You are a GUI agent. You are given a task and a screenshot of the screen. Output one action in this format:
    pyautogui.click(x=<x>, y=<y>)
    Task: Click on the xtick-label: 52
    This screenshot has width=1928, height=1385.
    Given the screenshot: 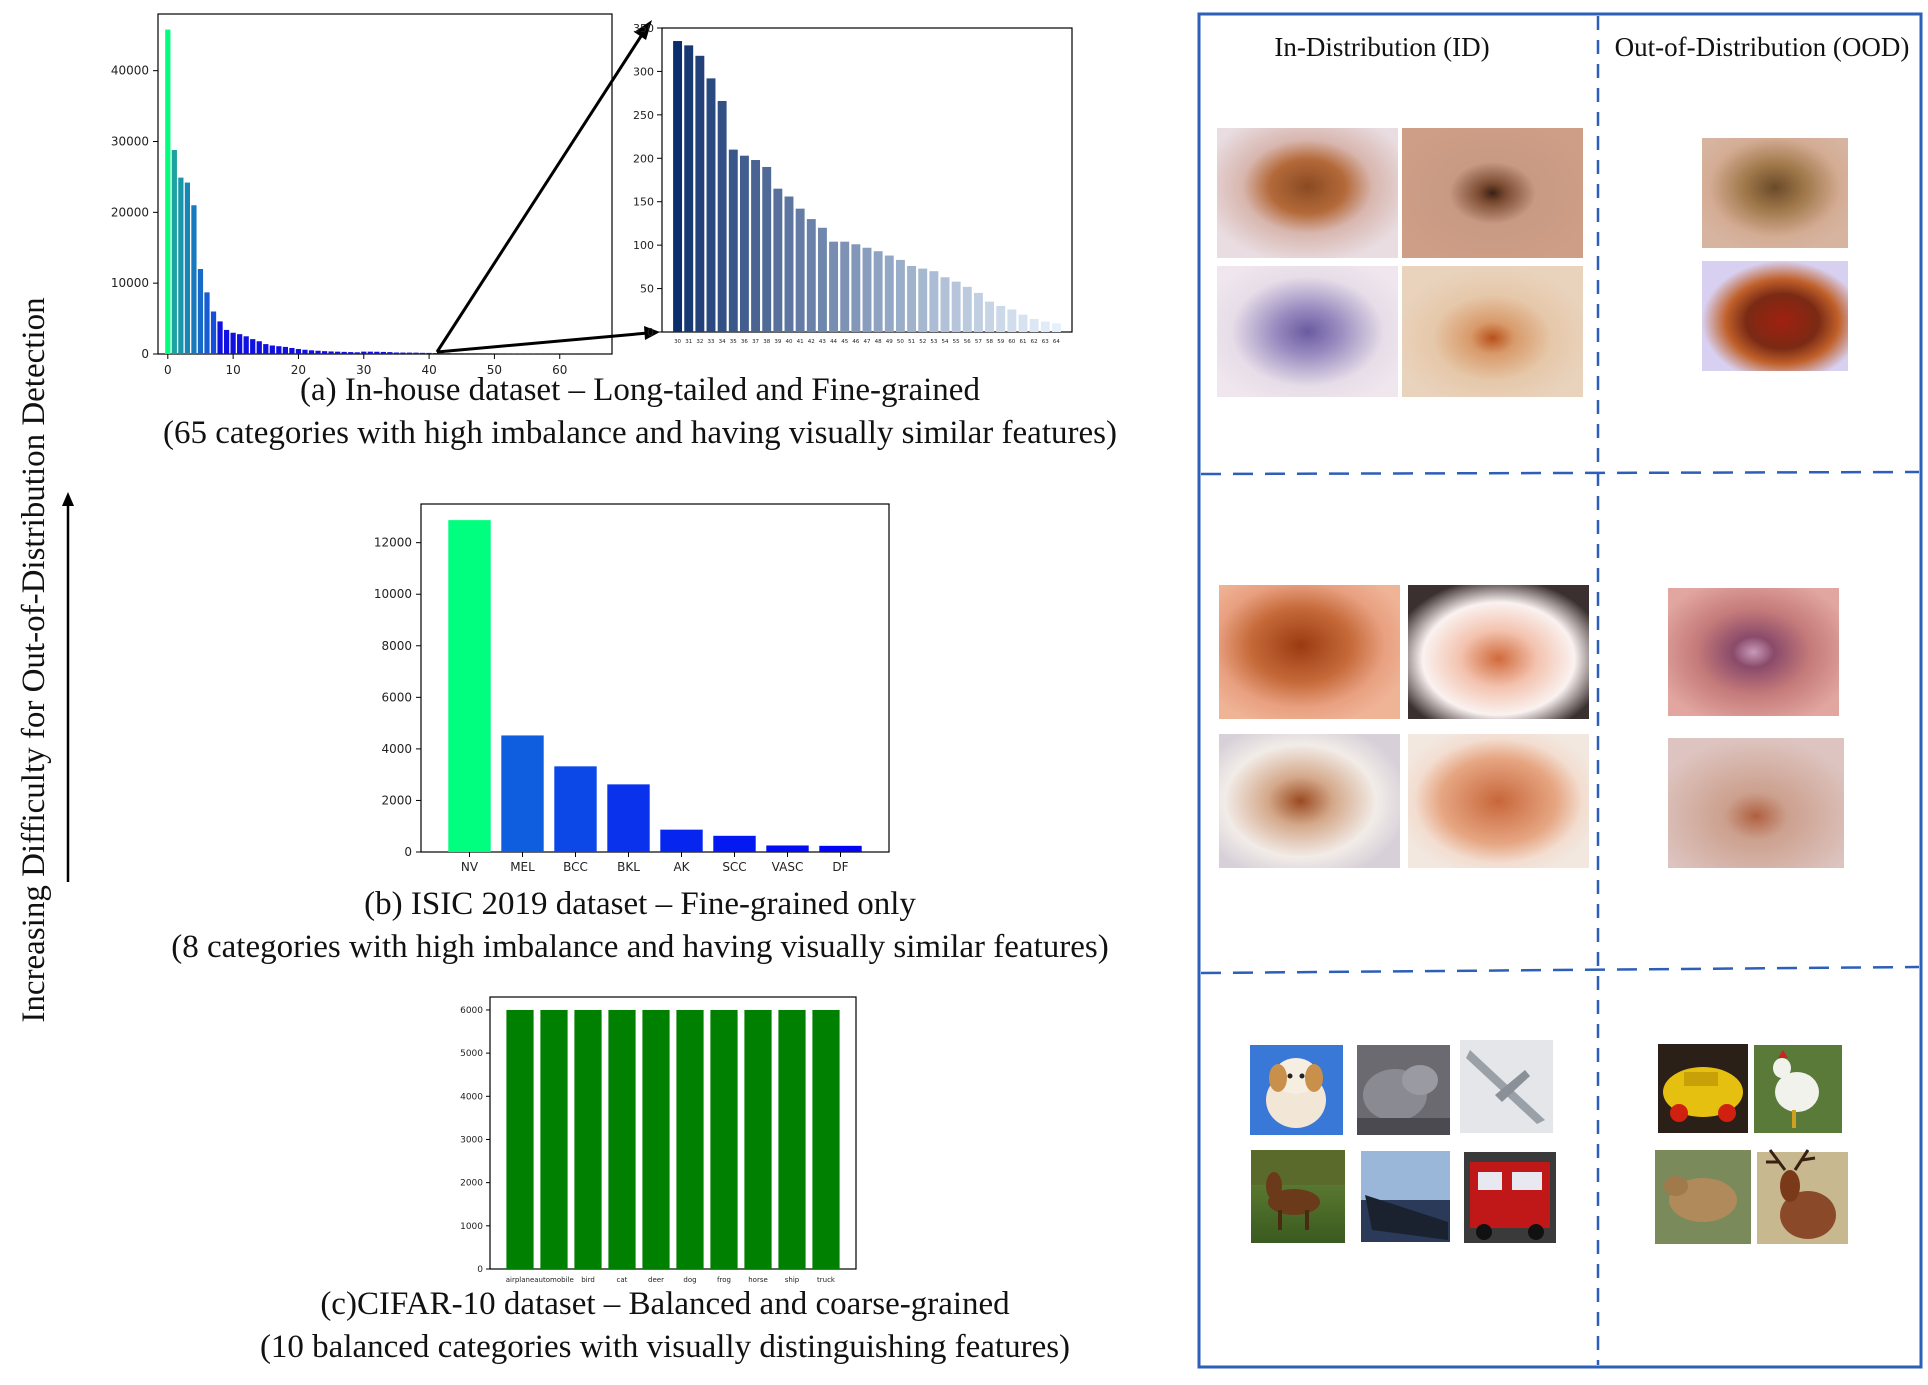 What is the action you would take?
    pyautogui.click(x=922, y=342)
    